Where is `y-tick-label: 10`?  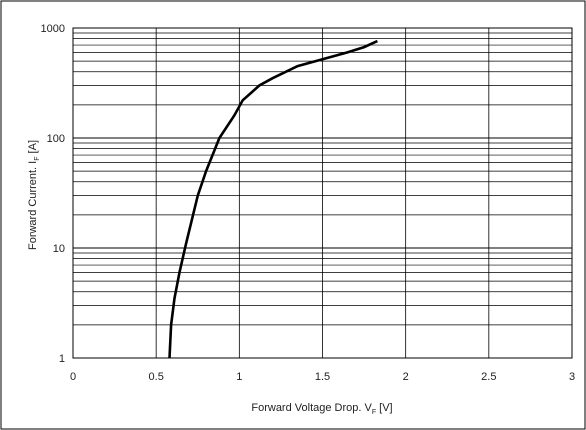 y-tick-label: 10 is located at coordinates (59, 249).